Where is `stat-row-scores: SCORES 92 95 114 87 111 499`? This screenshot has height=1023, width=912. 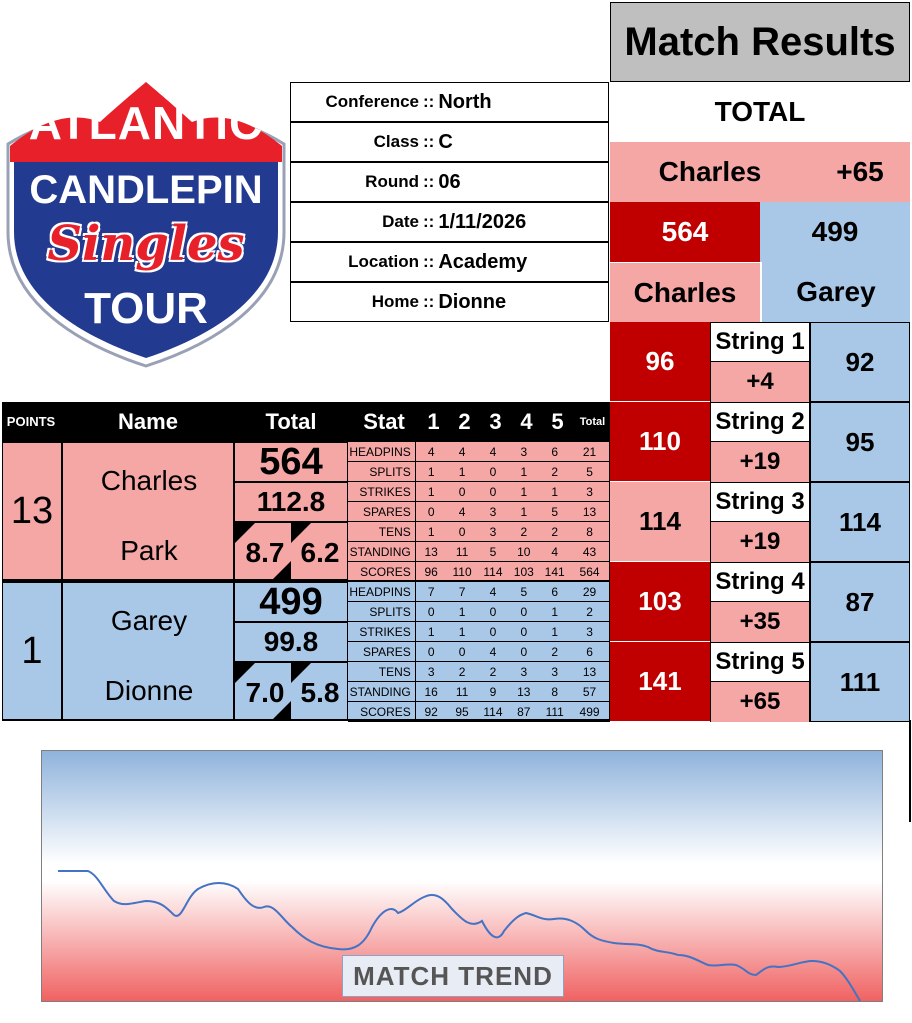
stat-row-scores: SCORES 92 95 114 87 111 499 is located at coordinates (479, 712).